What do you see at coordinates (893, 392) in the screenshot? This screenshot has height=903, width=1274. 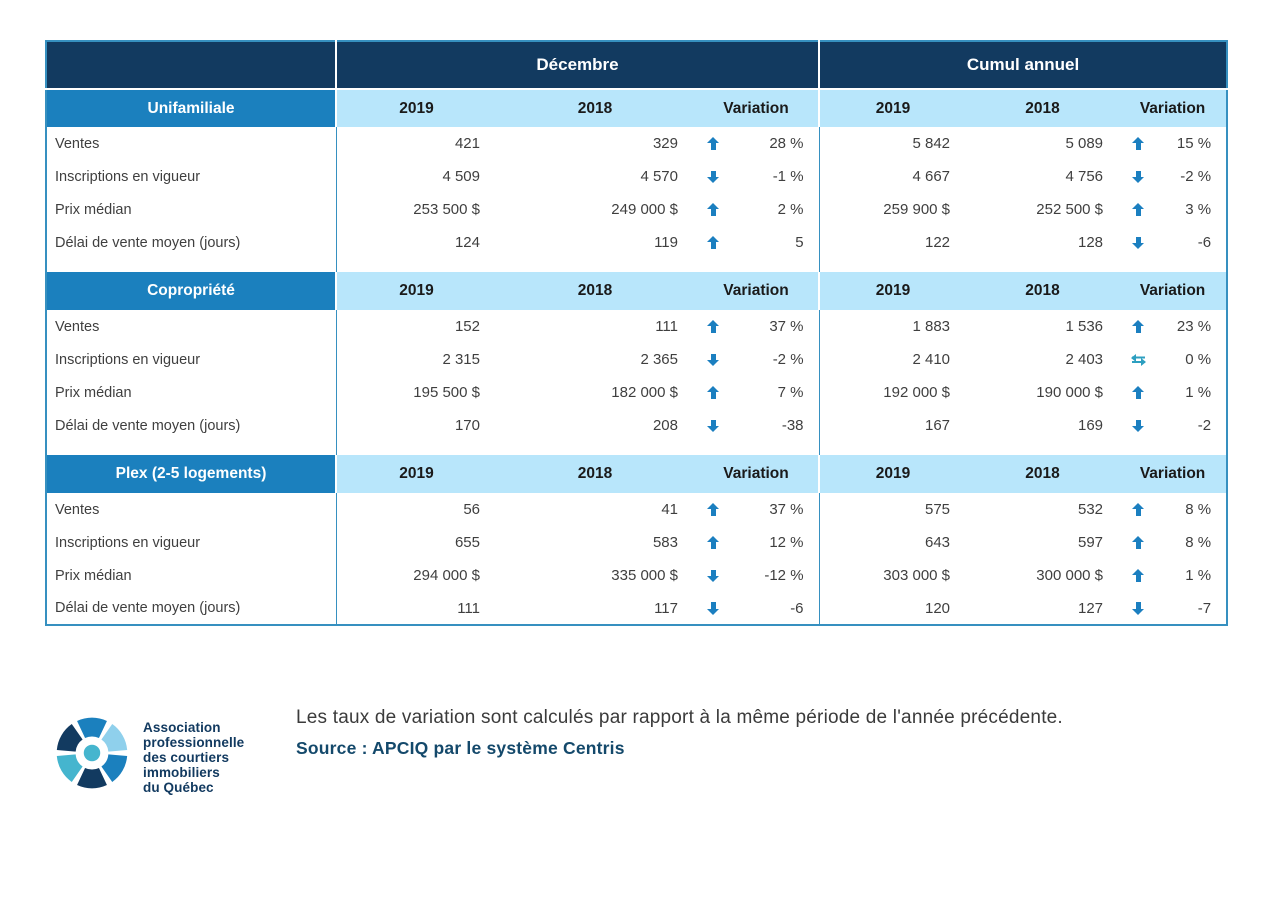 I see `cum-2019-cell: 192 000 $` at bounding box center [893, 392].